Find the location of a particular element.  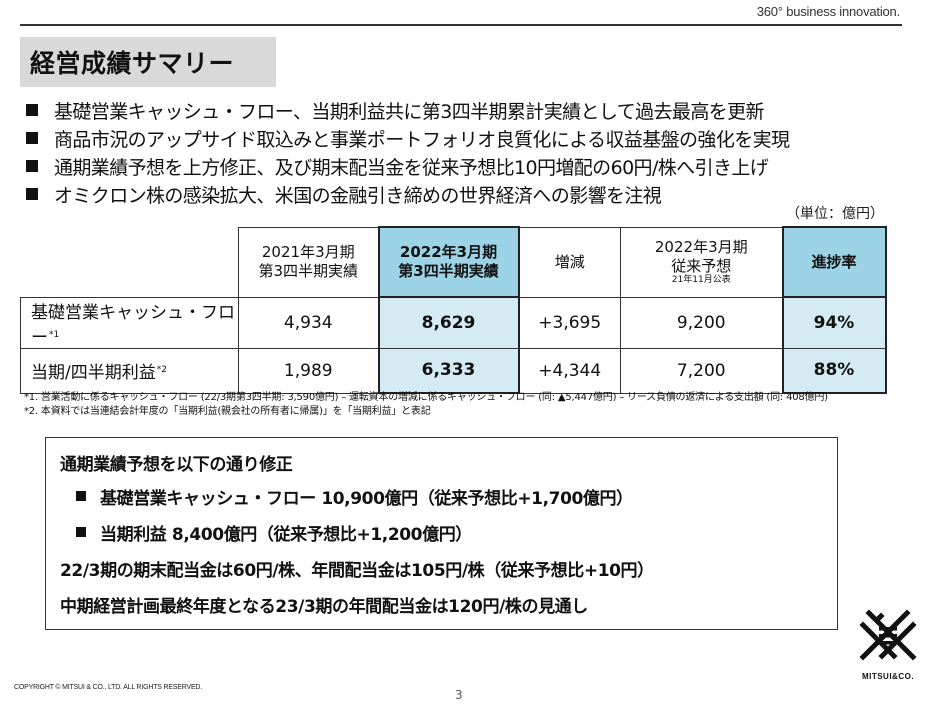

table-cell: 7,200 is located at coordinates (701, 370).